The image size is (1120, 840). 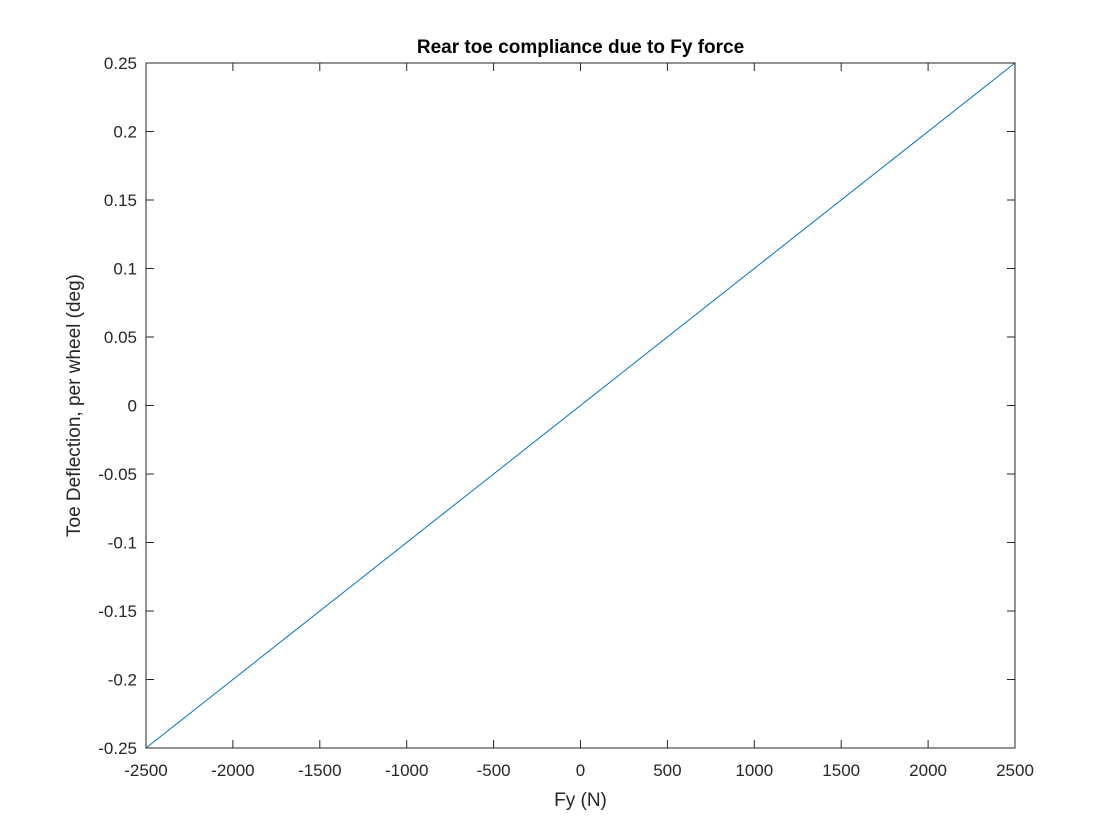 I want to click on x-tick-label: -2000, so click(x=232, y=770).